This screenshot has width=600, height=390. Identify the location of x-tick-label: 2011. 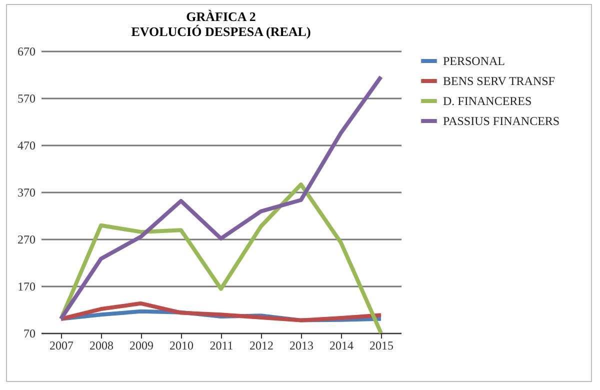
(222, 345).